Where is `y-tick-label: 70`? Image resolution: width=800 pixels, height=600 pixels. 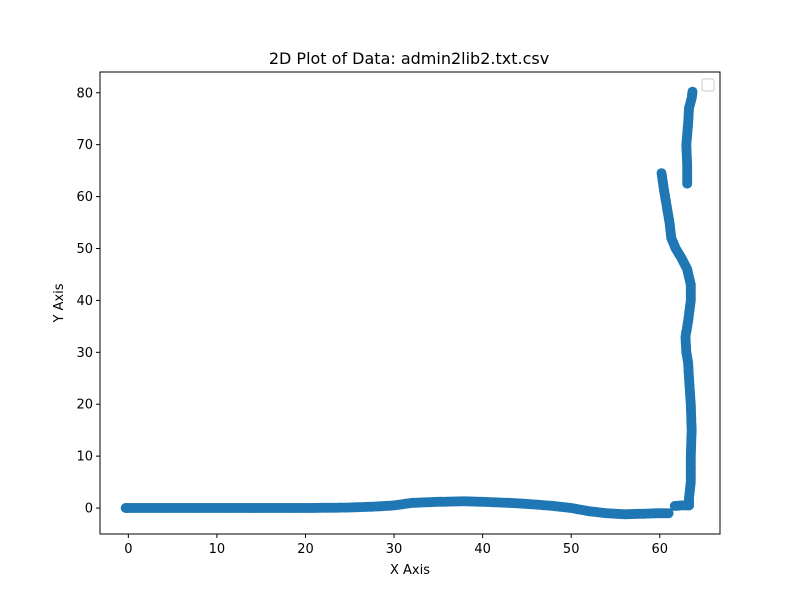
y-tick-label: 70 is located at coordinates (84, 145).